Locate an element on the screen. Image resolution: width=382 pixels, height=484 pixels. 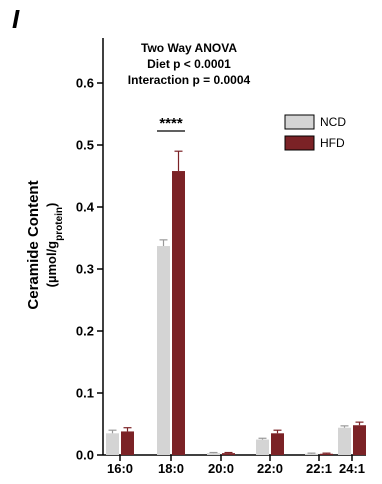
y-tick-label-6: 0.6 is located at coordinates (85, 83).